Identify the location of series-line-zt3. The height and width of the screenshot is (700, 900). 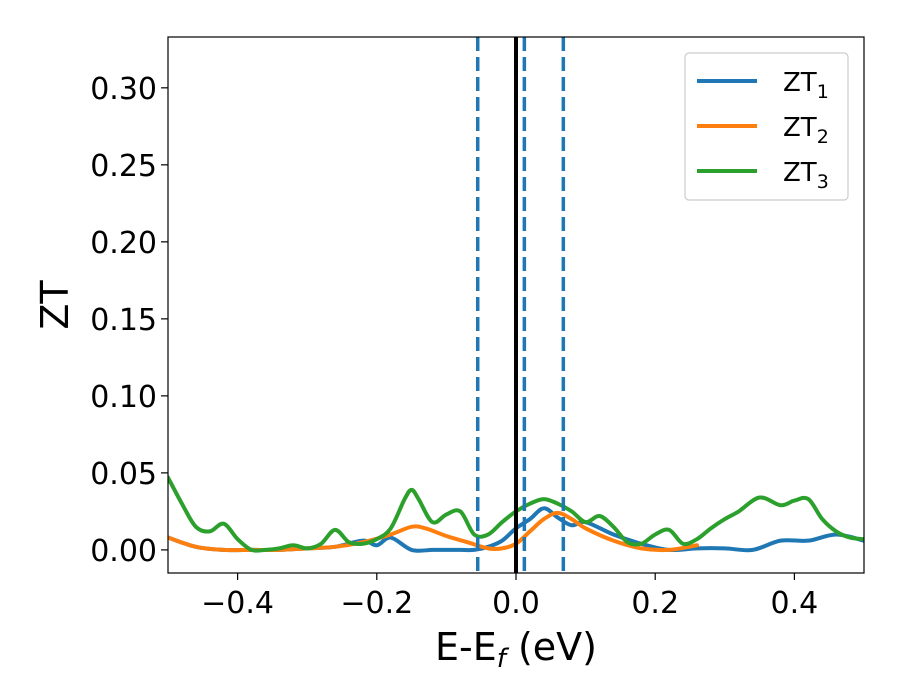
(516, 514).